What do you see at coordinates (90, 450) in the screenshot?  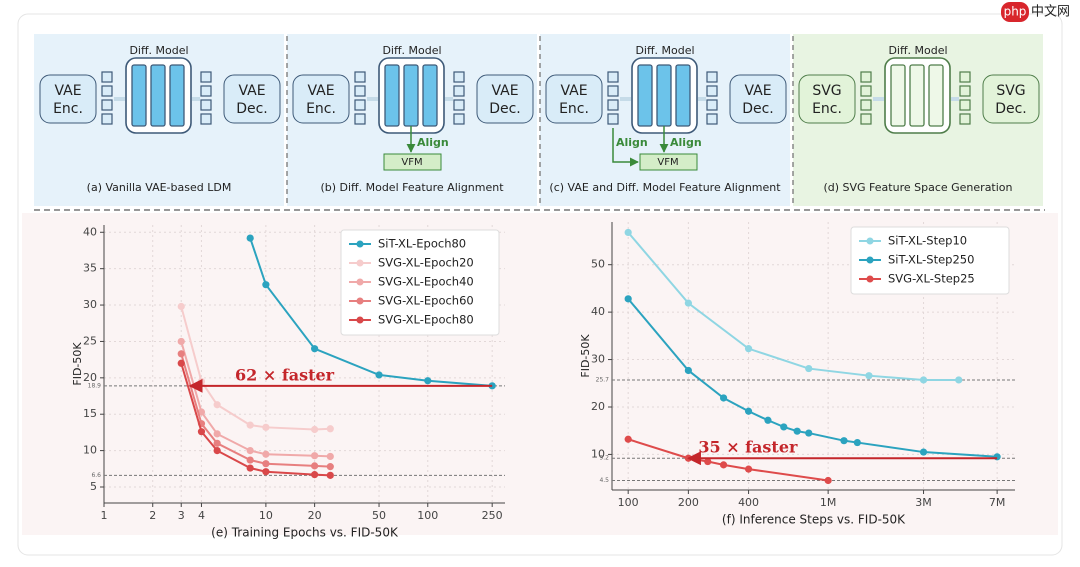 I see `y-tick-label: 10` at bounding box center [90, 450].